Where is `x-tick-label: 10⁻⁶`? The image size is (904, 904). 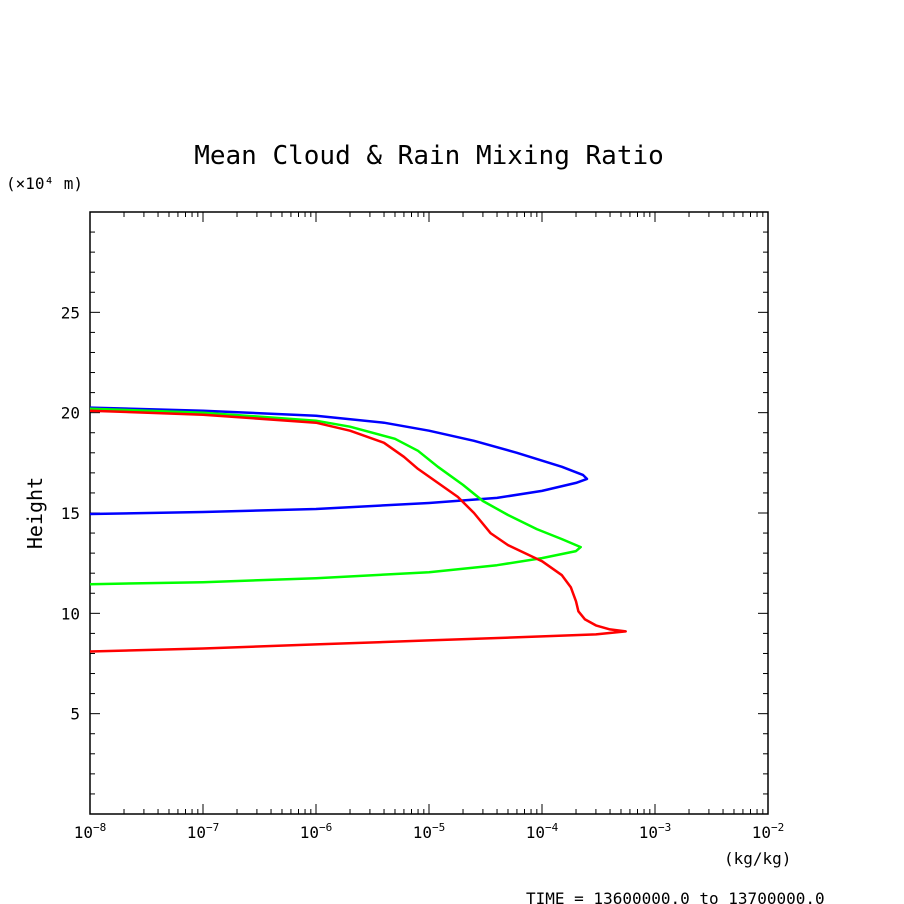
x-tick-label: 10⁻⁶ is located at coordinates (316, 831).